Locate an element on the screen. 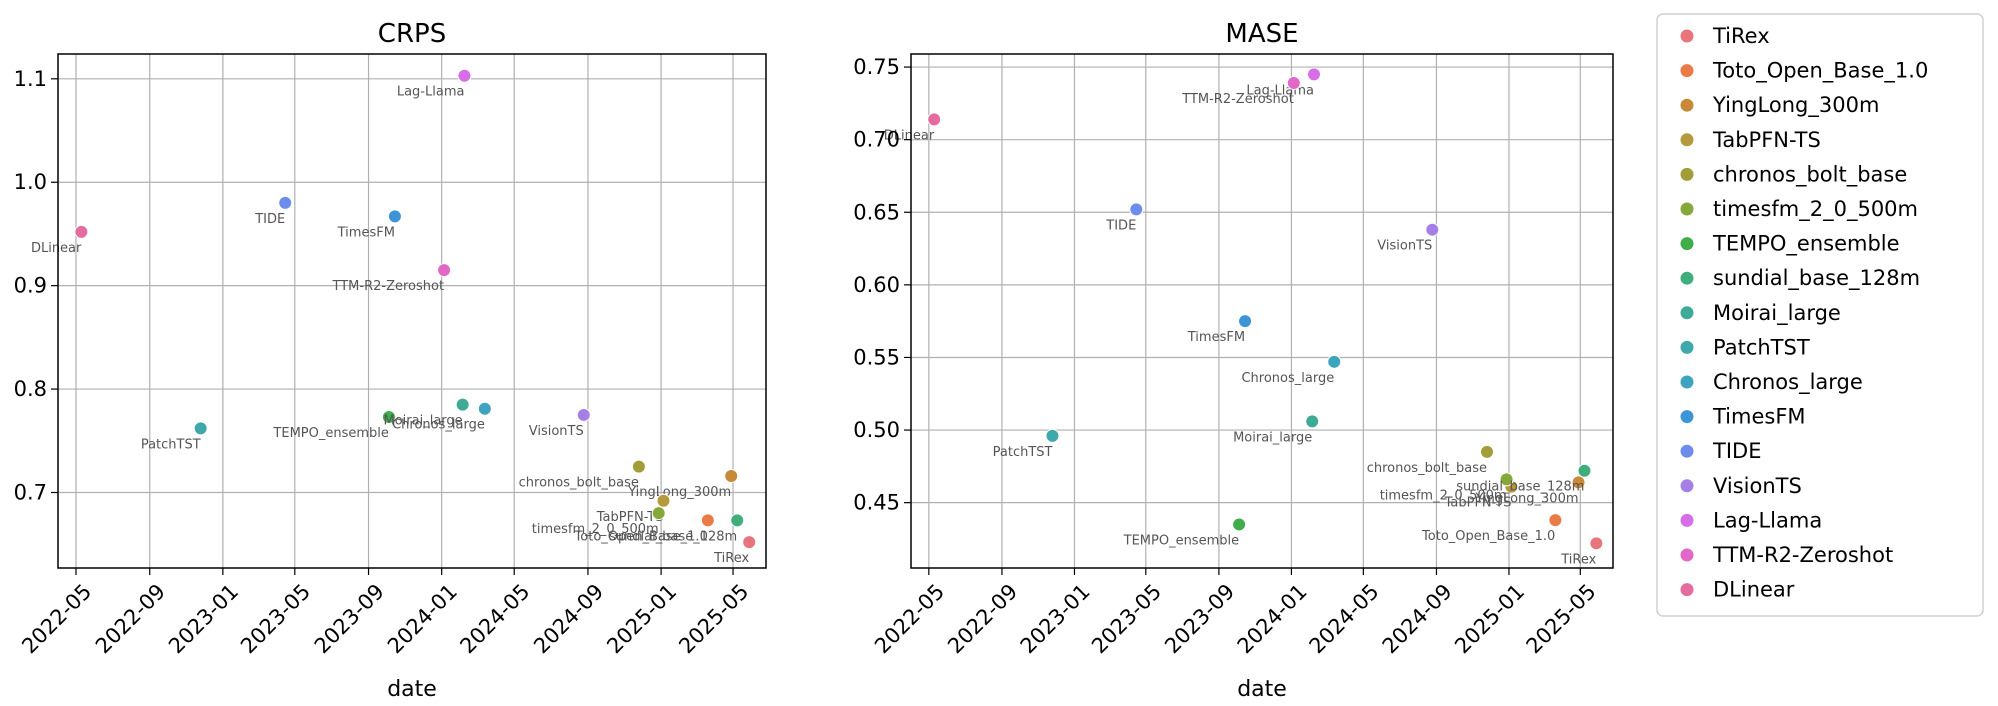  y-tick-label: 0.60 is located at coordinates (876, 285).